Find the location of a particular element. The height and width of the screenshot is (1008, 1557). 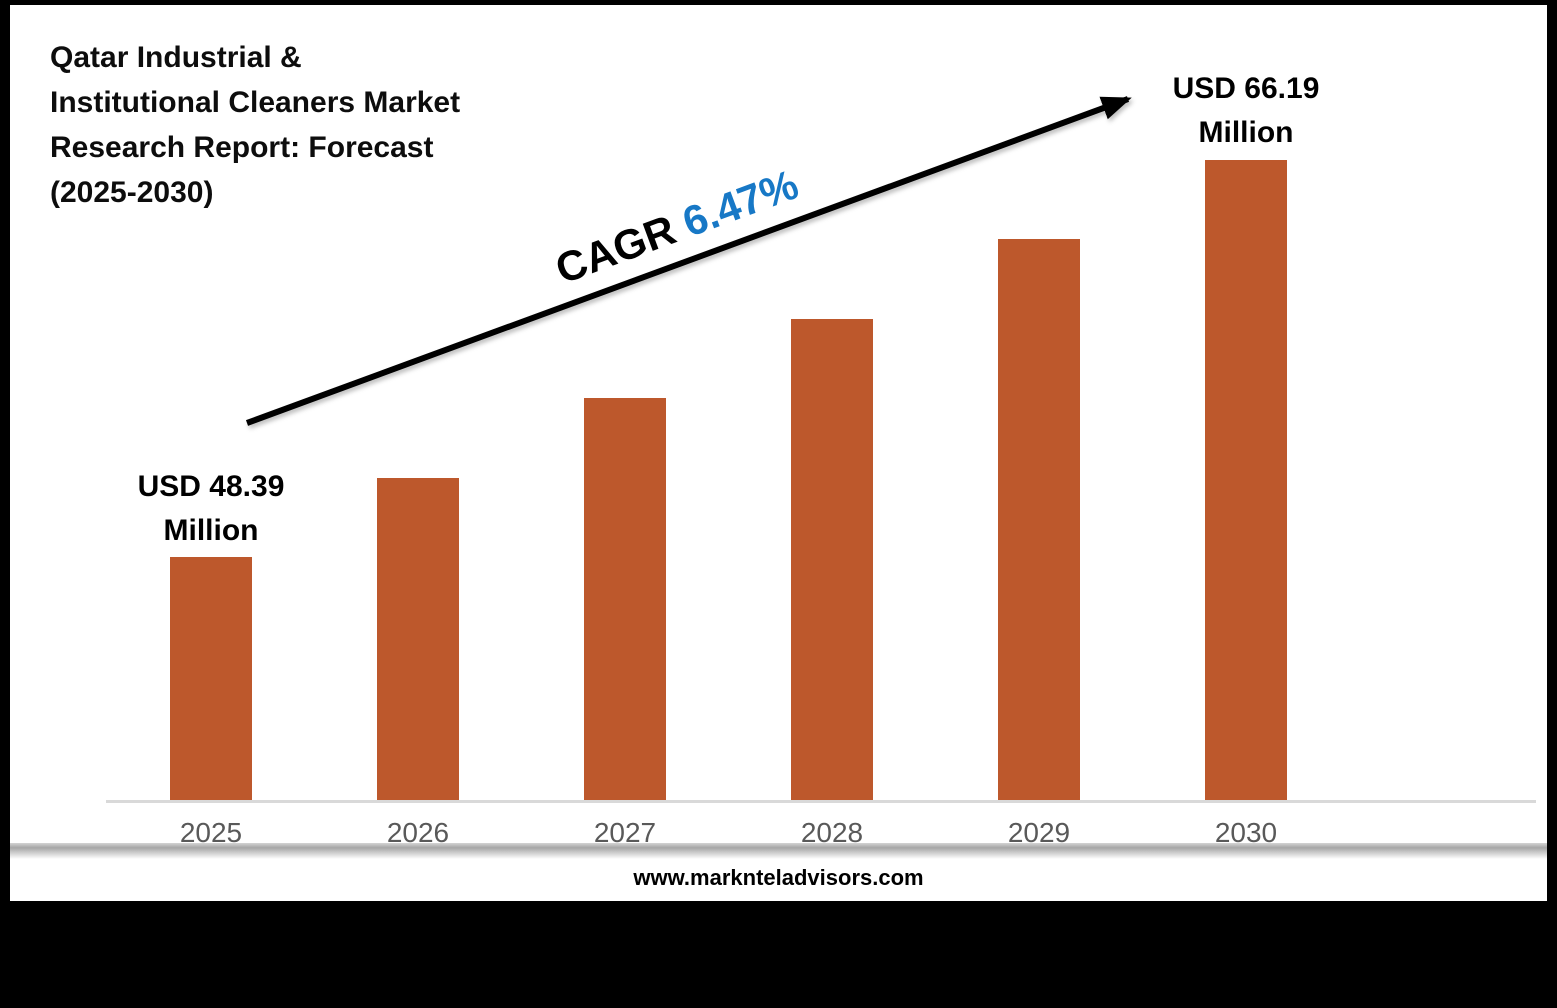

bar-2030 is located at coordinates (1246, 480).